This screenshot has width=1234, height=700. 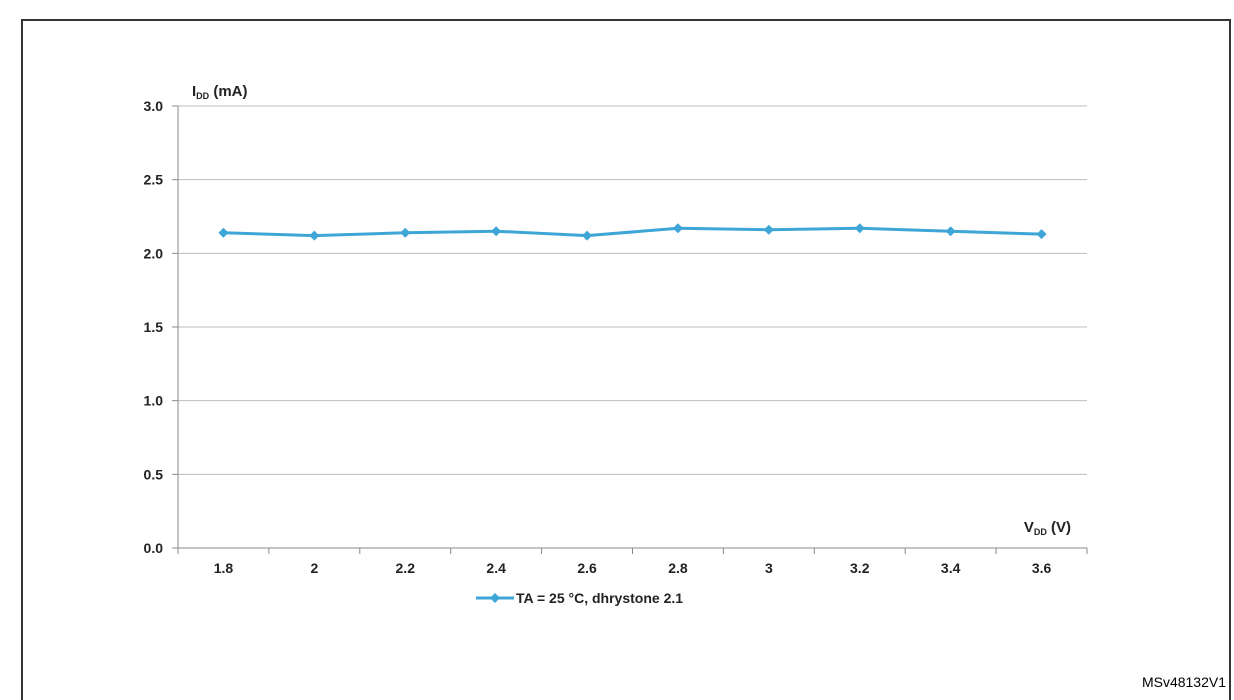 I want to click on x-tick-label: 3.6, so click(x=1042, y=568).